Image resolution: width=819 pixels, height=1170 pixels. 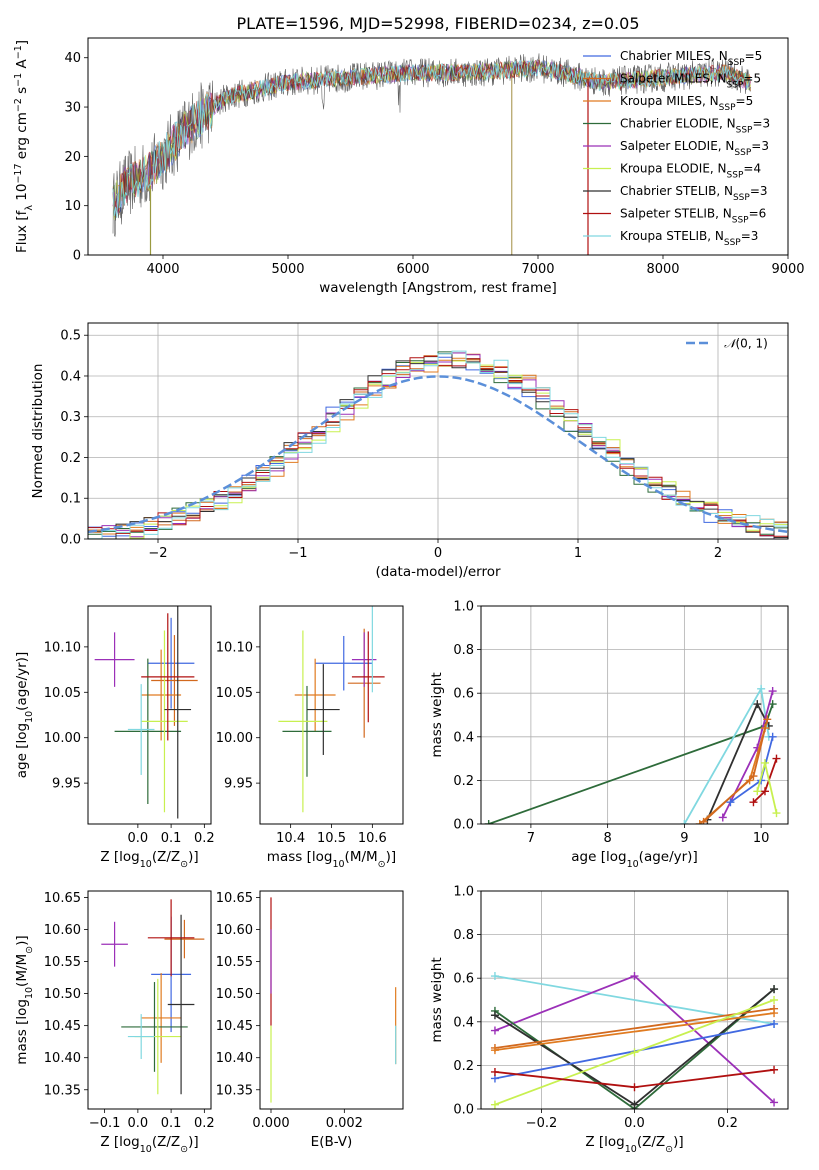 What do you see at coordinates (537, 269) in the screenshot?
I see `x-tick-label: 7000` at bounding box center [537, 269].